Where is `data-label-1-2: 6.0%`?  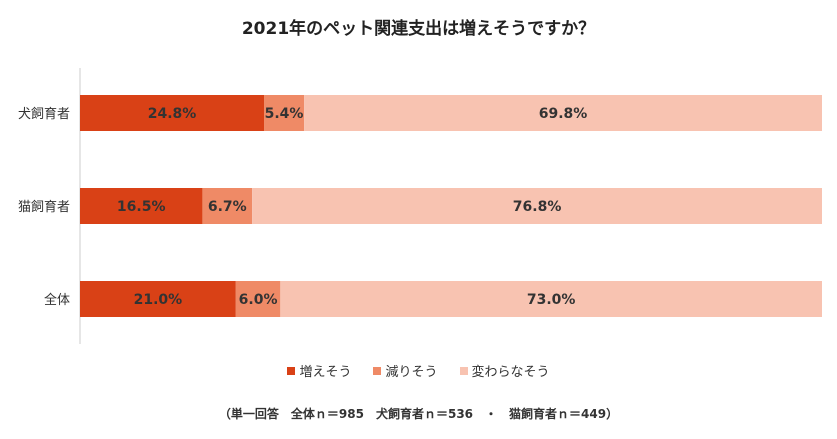
data-label-1-2: 6.0% is located at coordinates (258, 300).